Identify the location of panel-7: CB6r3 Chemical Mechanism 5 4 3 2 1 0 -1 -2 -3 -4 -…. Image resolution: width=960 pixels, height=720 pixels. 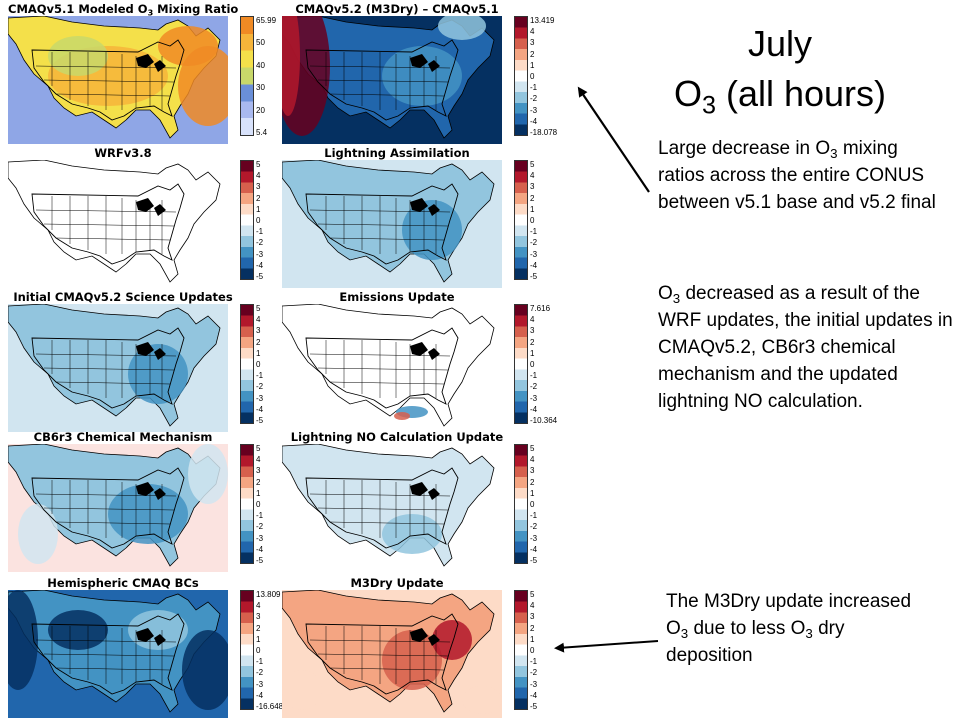
(143, 501).